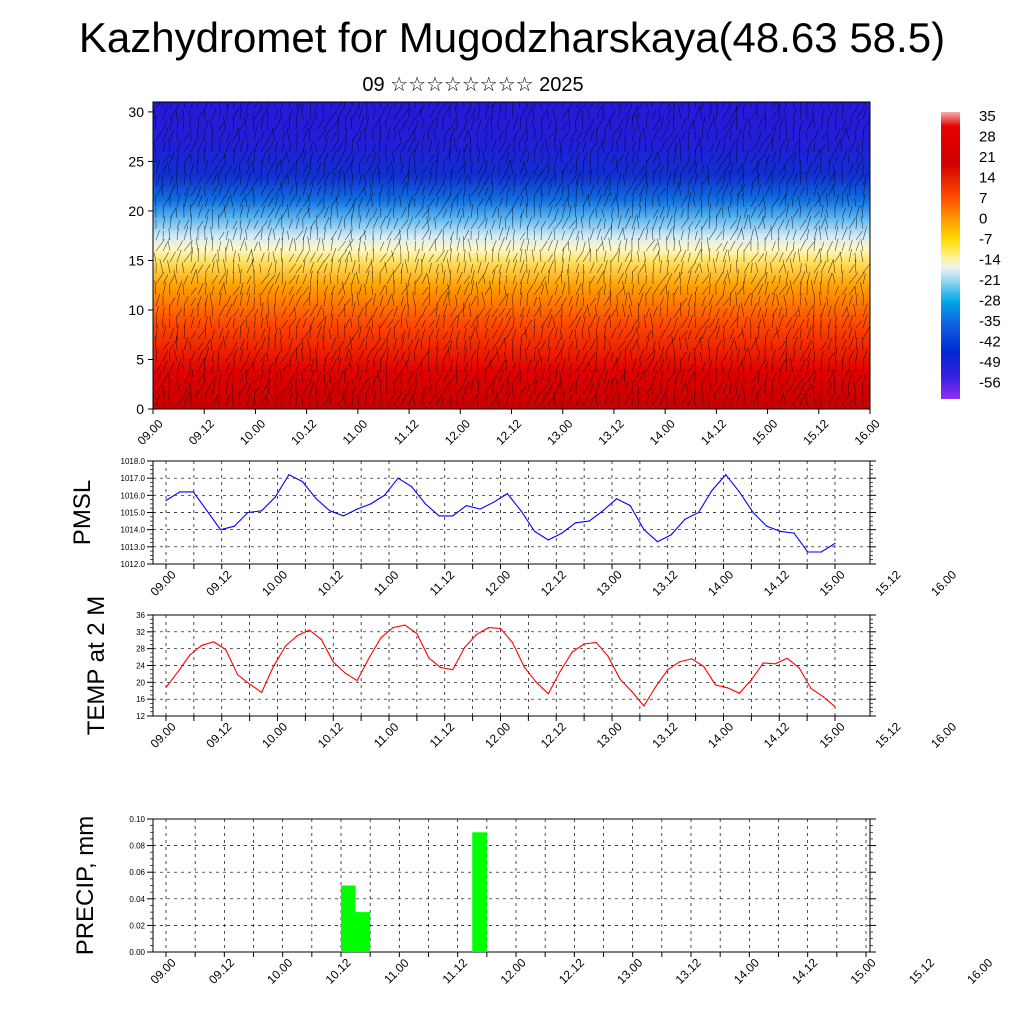  What do you see at coordinates (950, 255) in the screenshot?
I see `colorbar` at bounding box center [950, 255].